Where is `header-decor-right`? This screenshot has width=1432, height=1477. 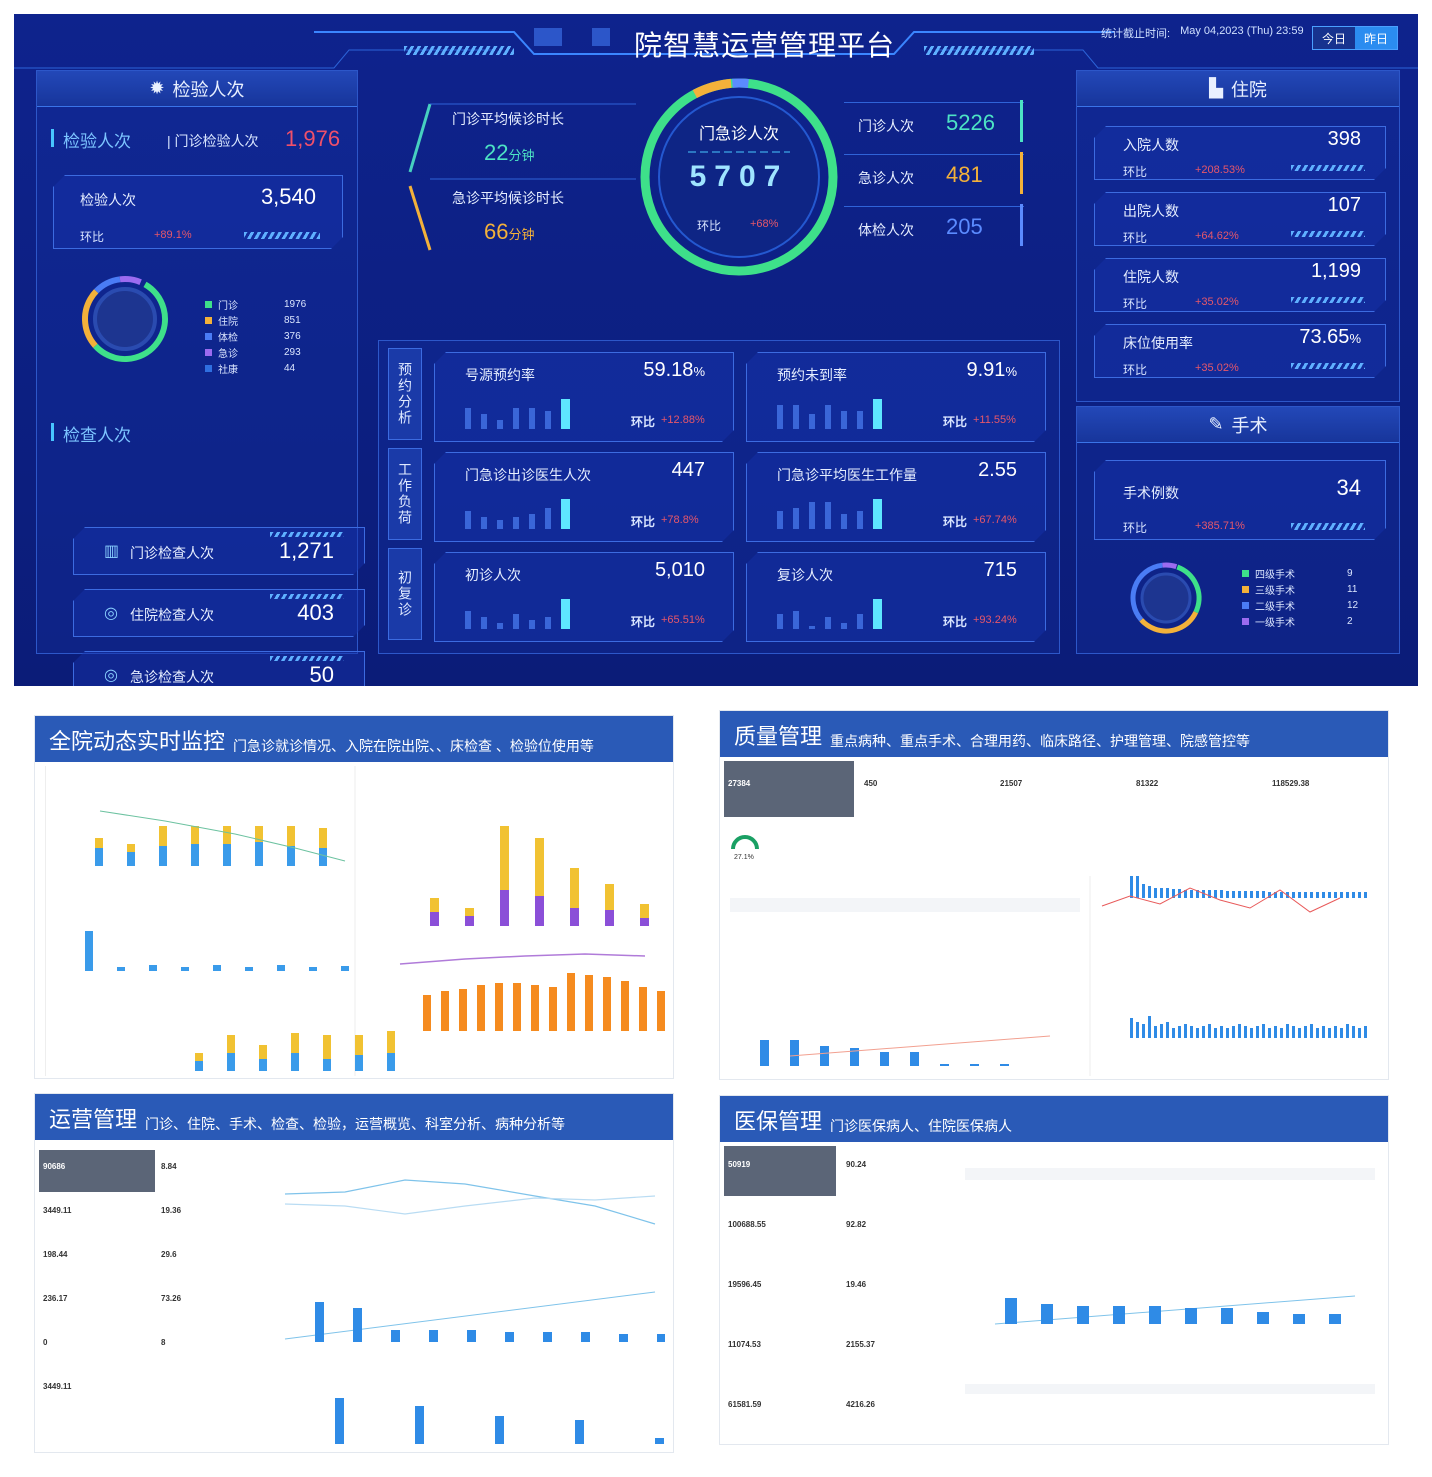
header-decor-right is located at coordinates (979, 50).